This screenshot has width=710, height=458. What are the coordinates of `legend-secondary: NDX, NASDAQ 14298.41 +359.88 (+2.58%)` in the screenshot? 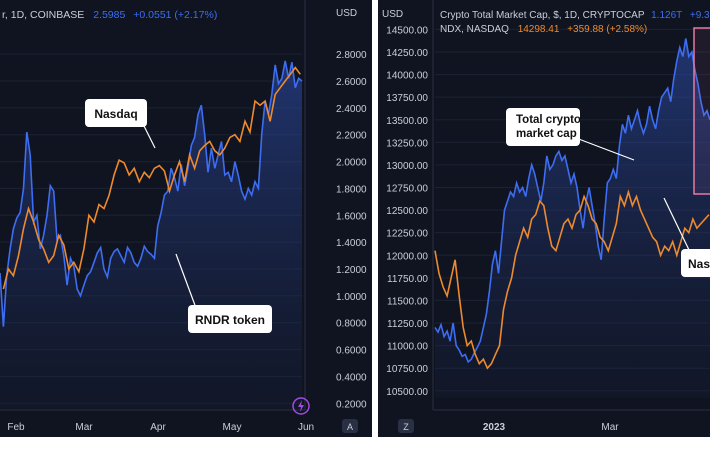 It's located at (543, 29).